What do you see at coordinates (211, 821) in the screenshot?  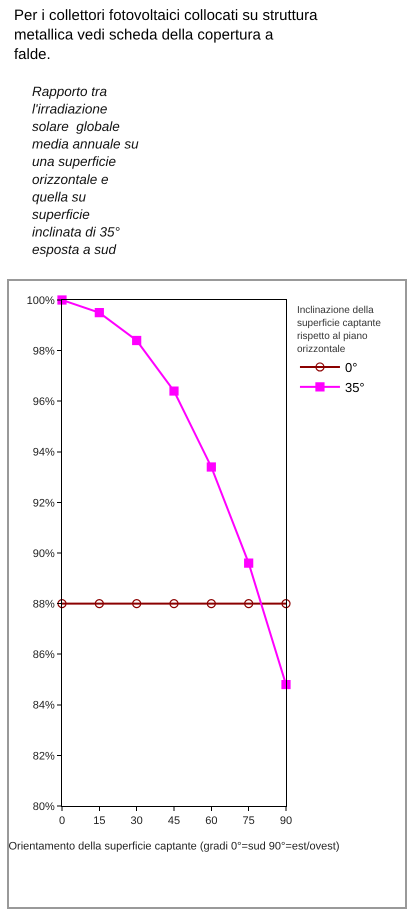 I see `x-tick-label: 60` at bounding box center [211, 821].